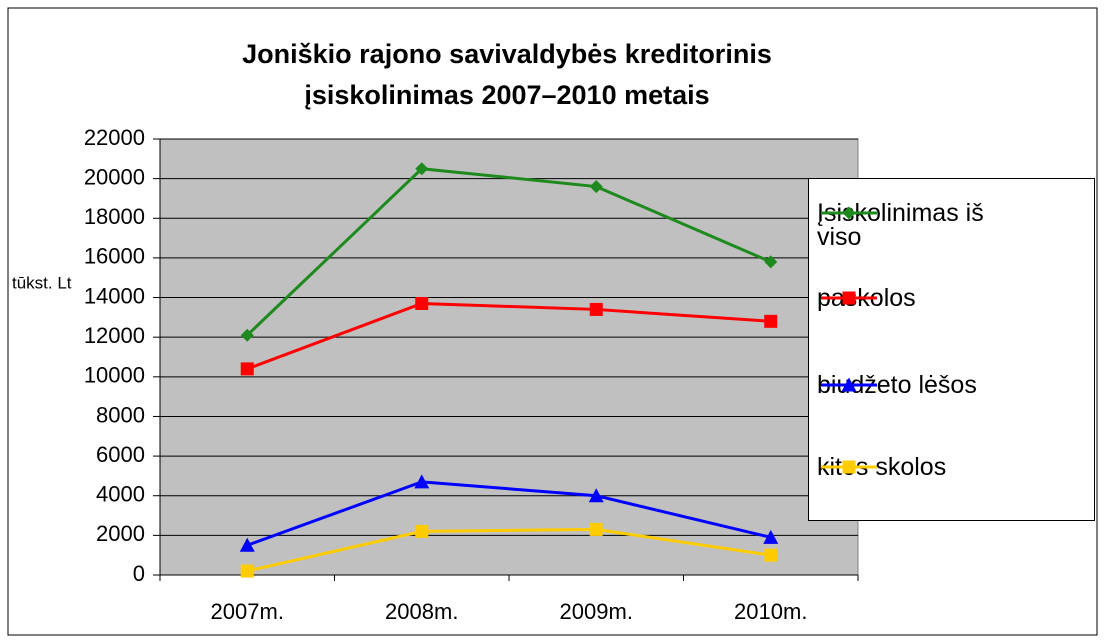  Describe the element at coordinates (770, 611) in the screenshot. I see `x-tick-label: 2010m.` at that location.